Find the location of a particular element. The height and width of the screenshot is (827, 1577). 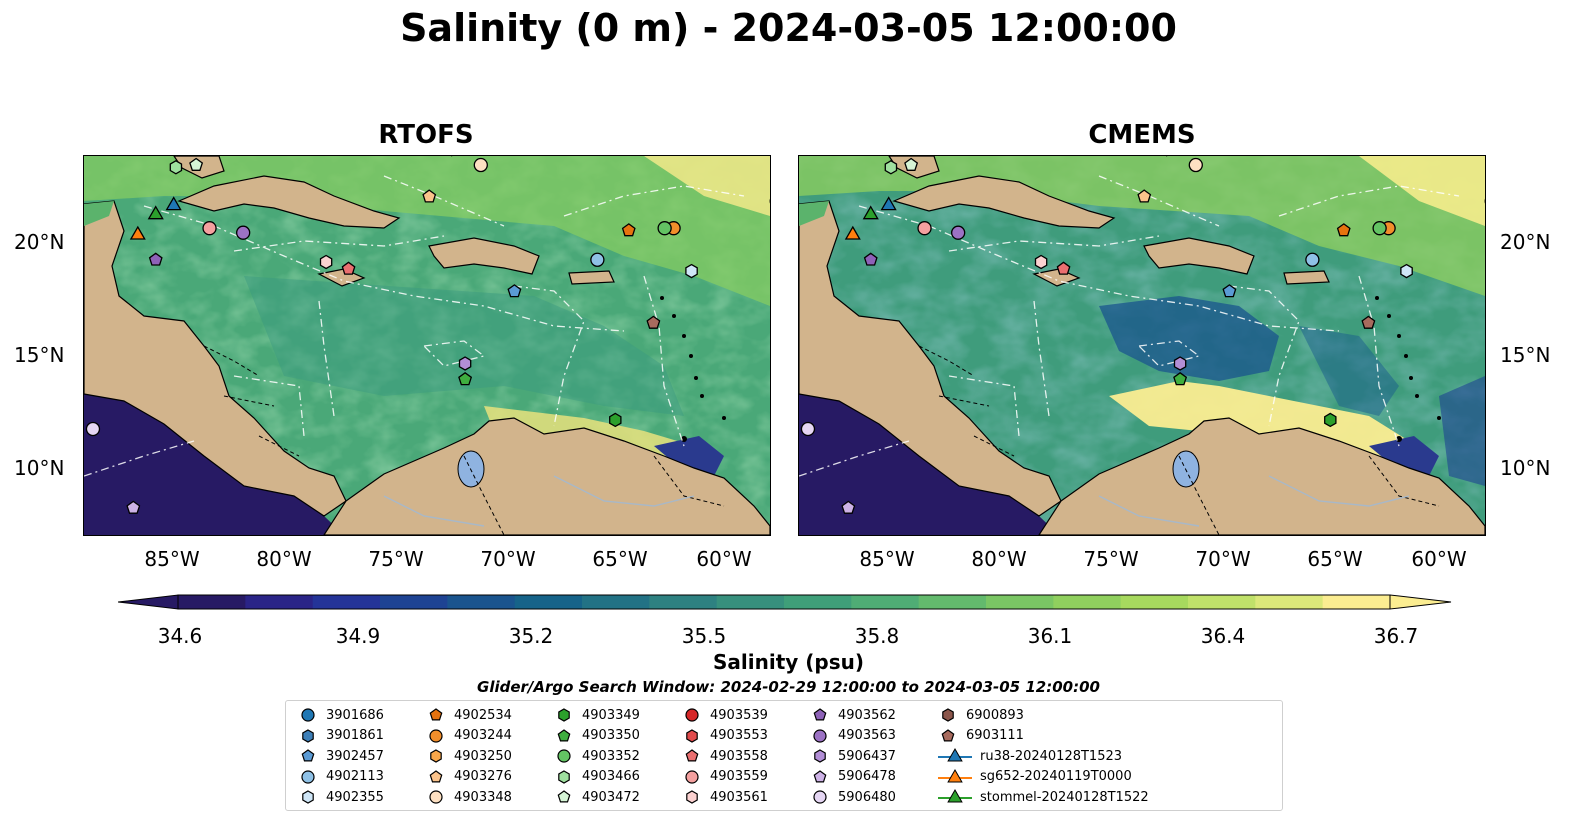

legend-item: 4903350 is located at coordinates (597, 736).